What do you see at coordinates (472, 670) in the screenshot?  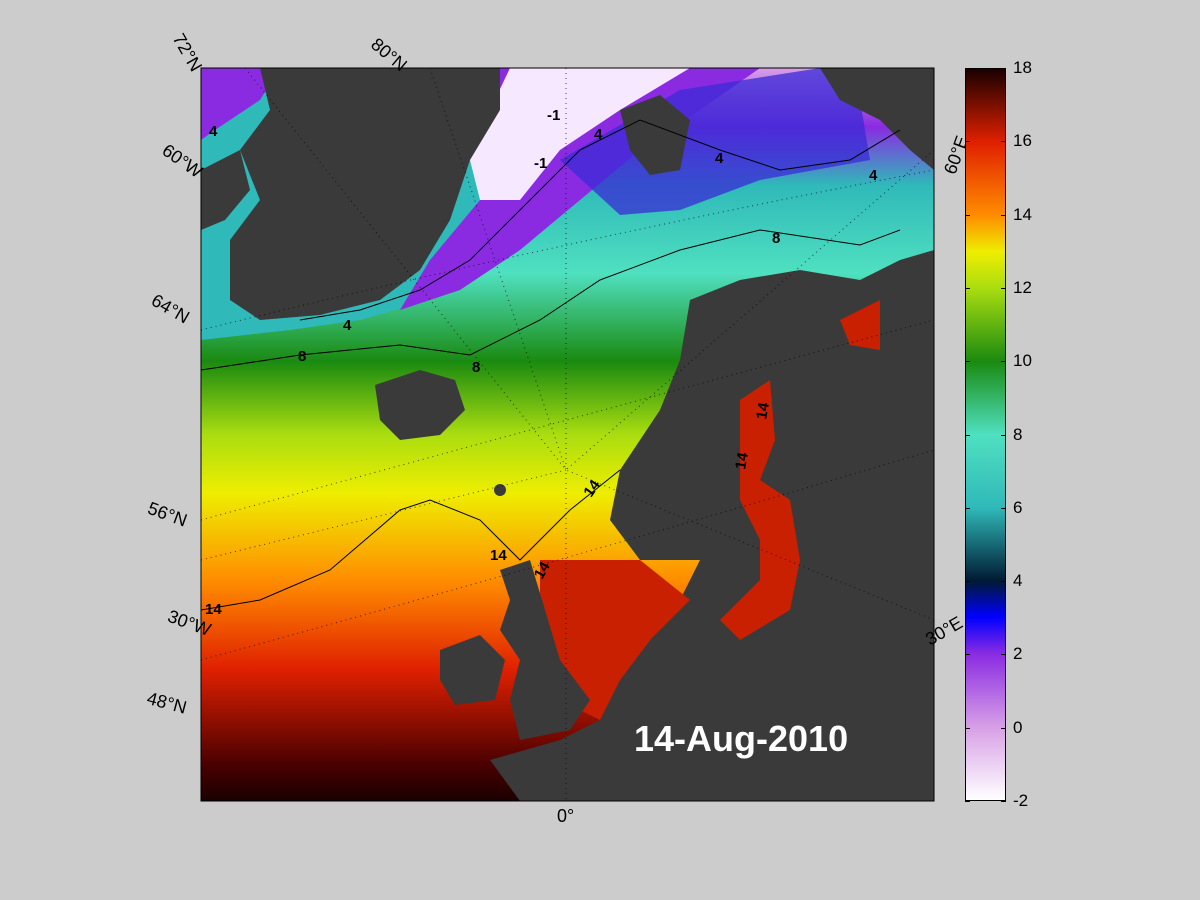 I see `ireland-landmass` at bounding box center [472, 670].